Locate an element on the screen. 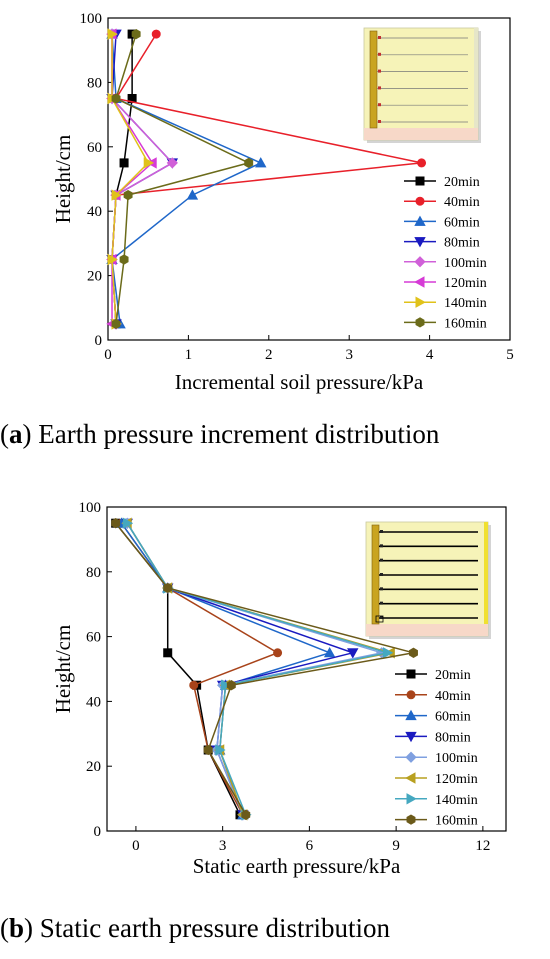 This screenshot has width=550, height=959. x-tick-label: 5 is located at coordinates (510, 355).